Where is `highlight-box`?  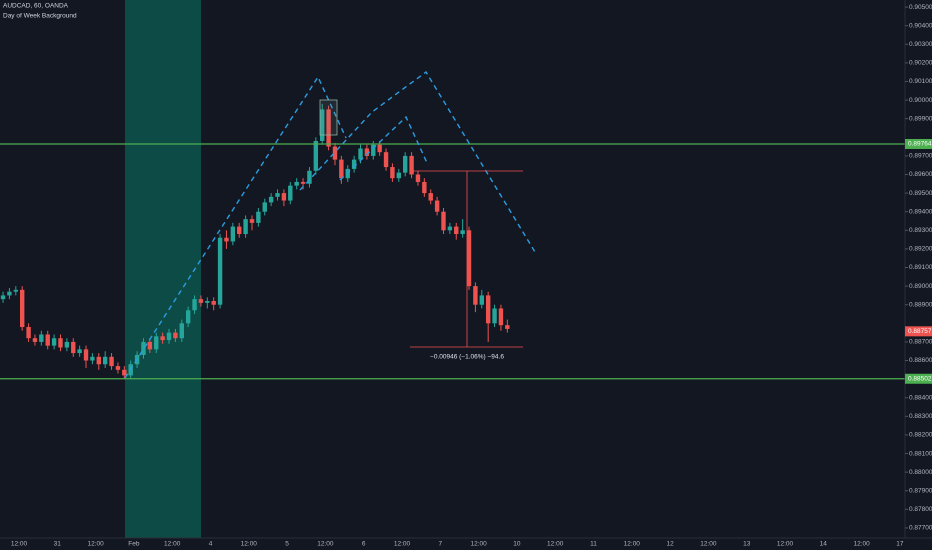
highlight-box is located at coordinates (328, 117).